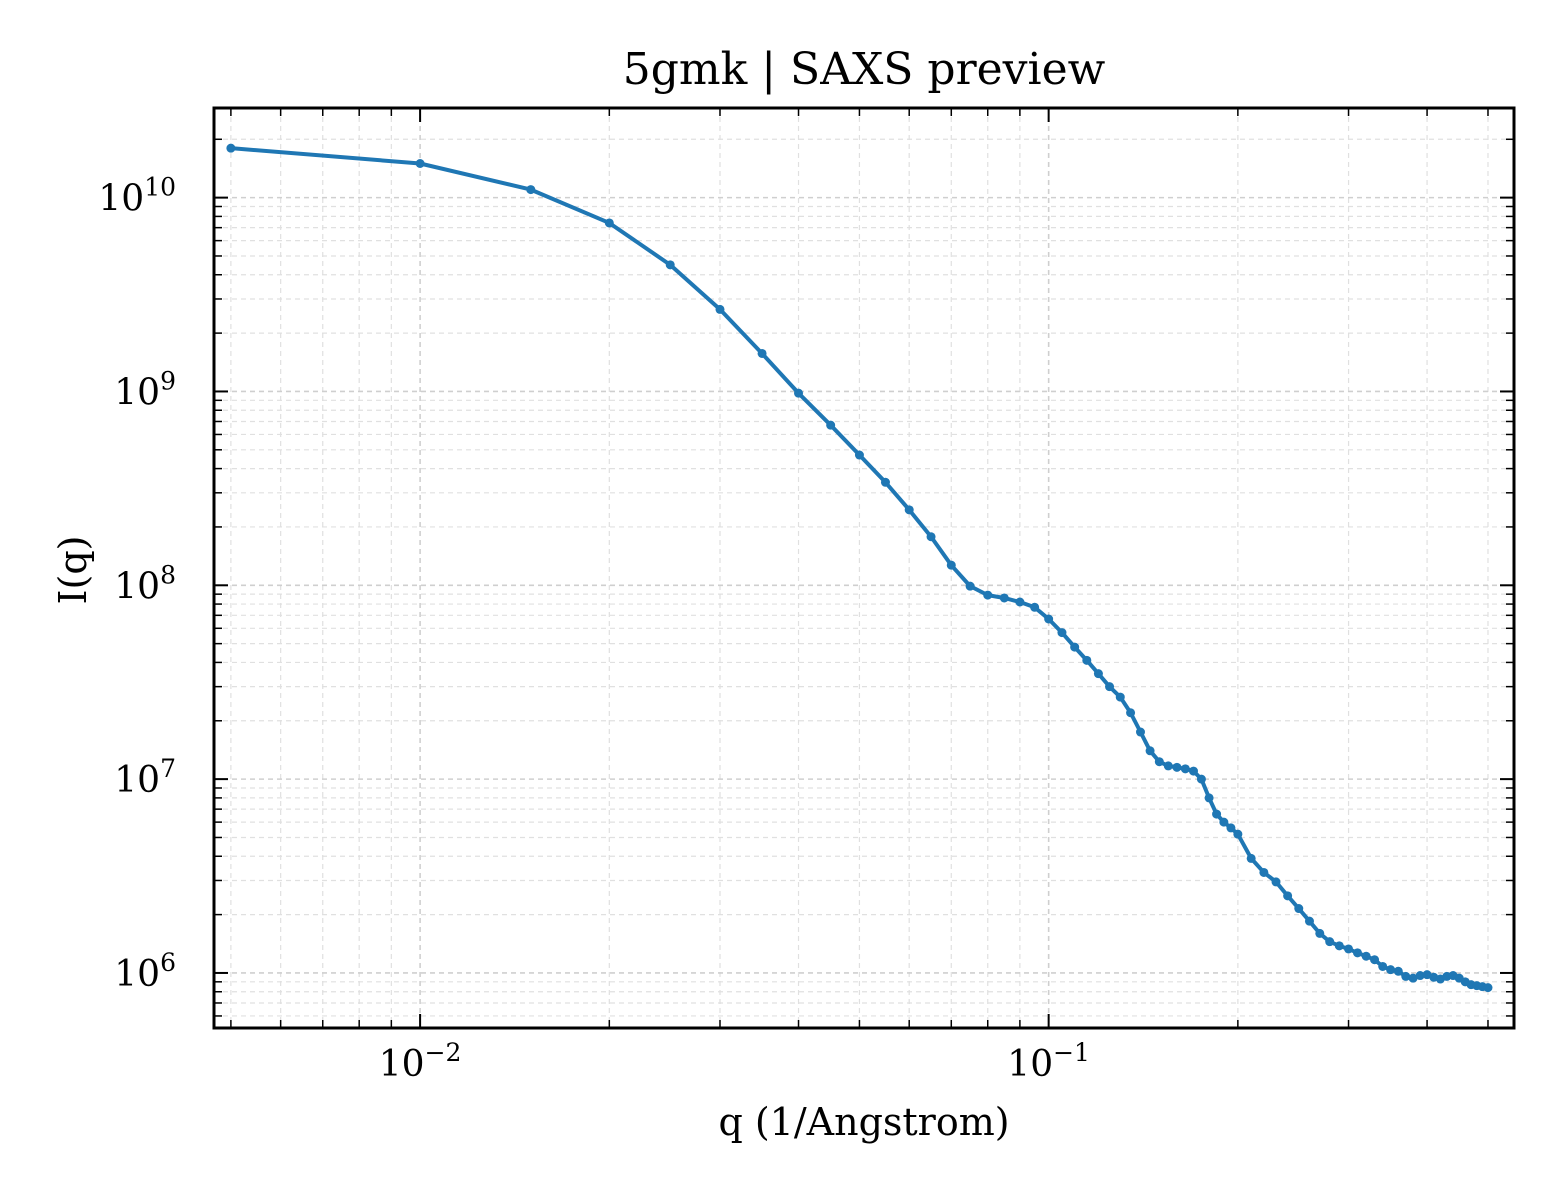 The width and height of the screenshot is (1560, 1200). What do you see at coordinates (864, 69) in the screenshot?
I see `chart-title: 5gmk | SAXS preview` at bounding box center [864, 69].